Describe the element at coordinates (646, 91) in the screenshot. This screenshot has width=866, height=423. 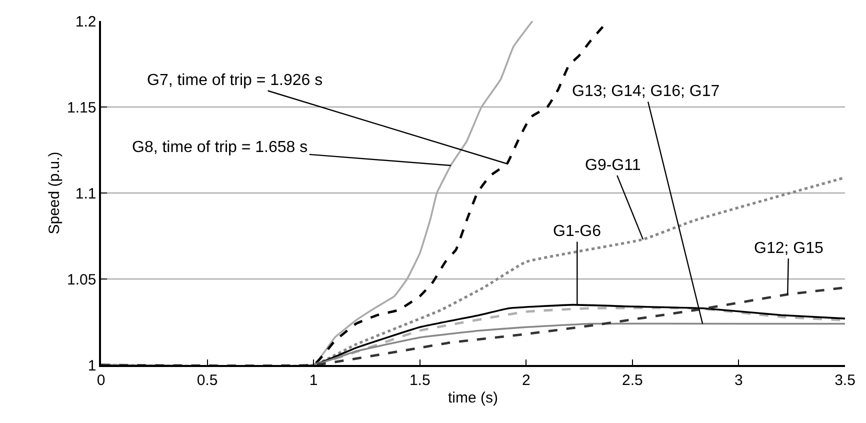
I see `annotation: G13; G14; G16; G17` at that location.